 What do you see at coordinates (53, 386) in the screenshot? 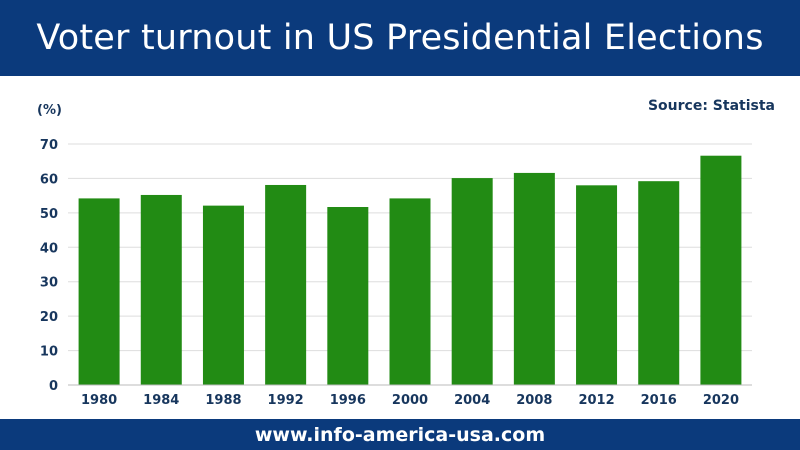
I see `y-tick-label: 0` at bounding box center [53, 386].